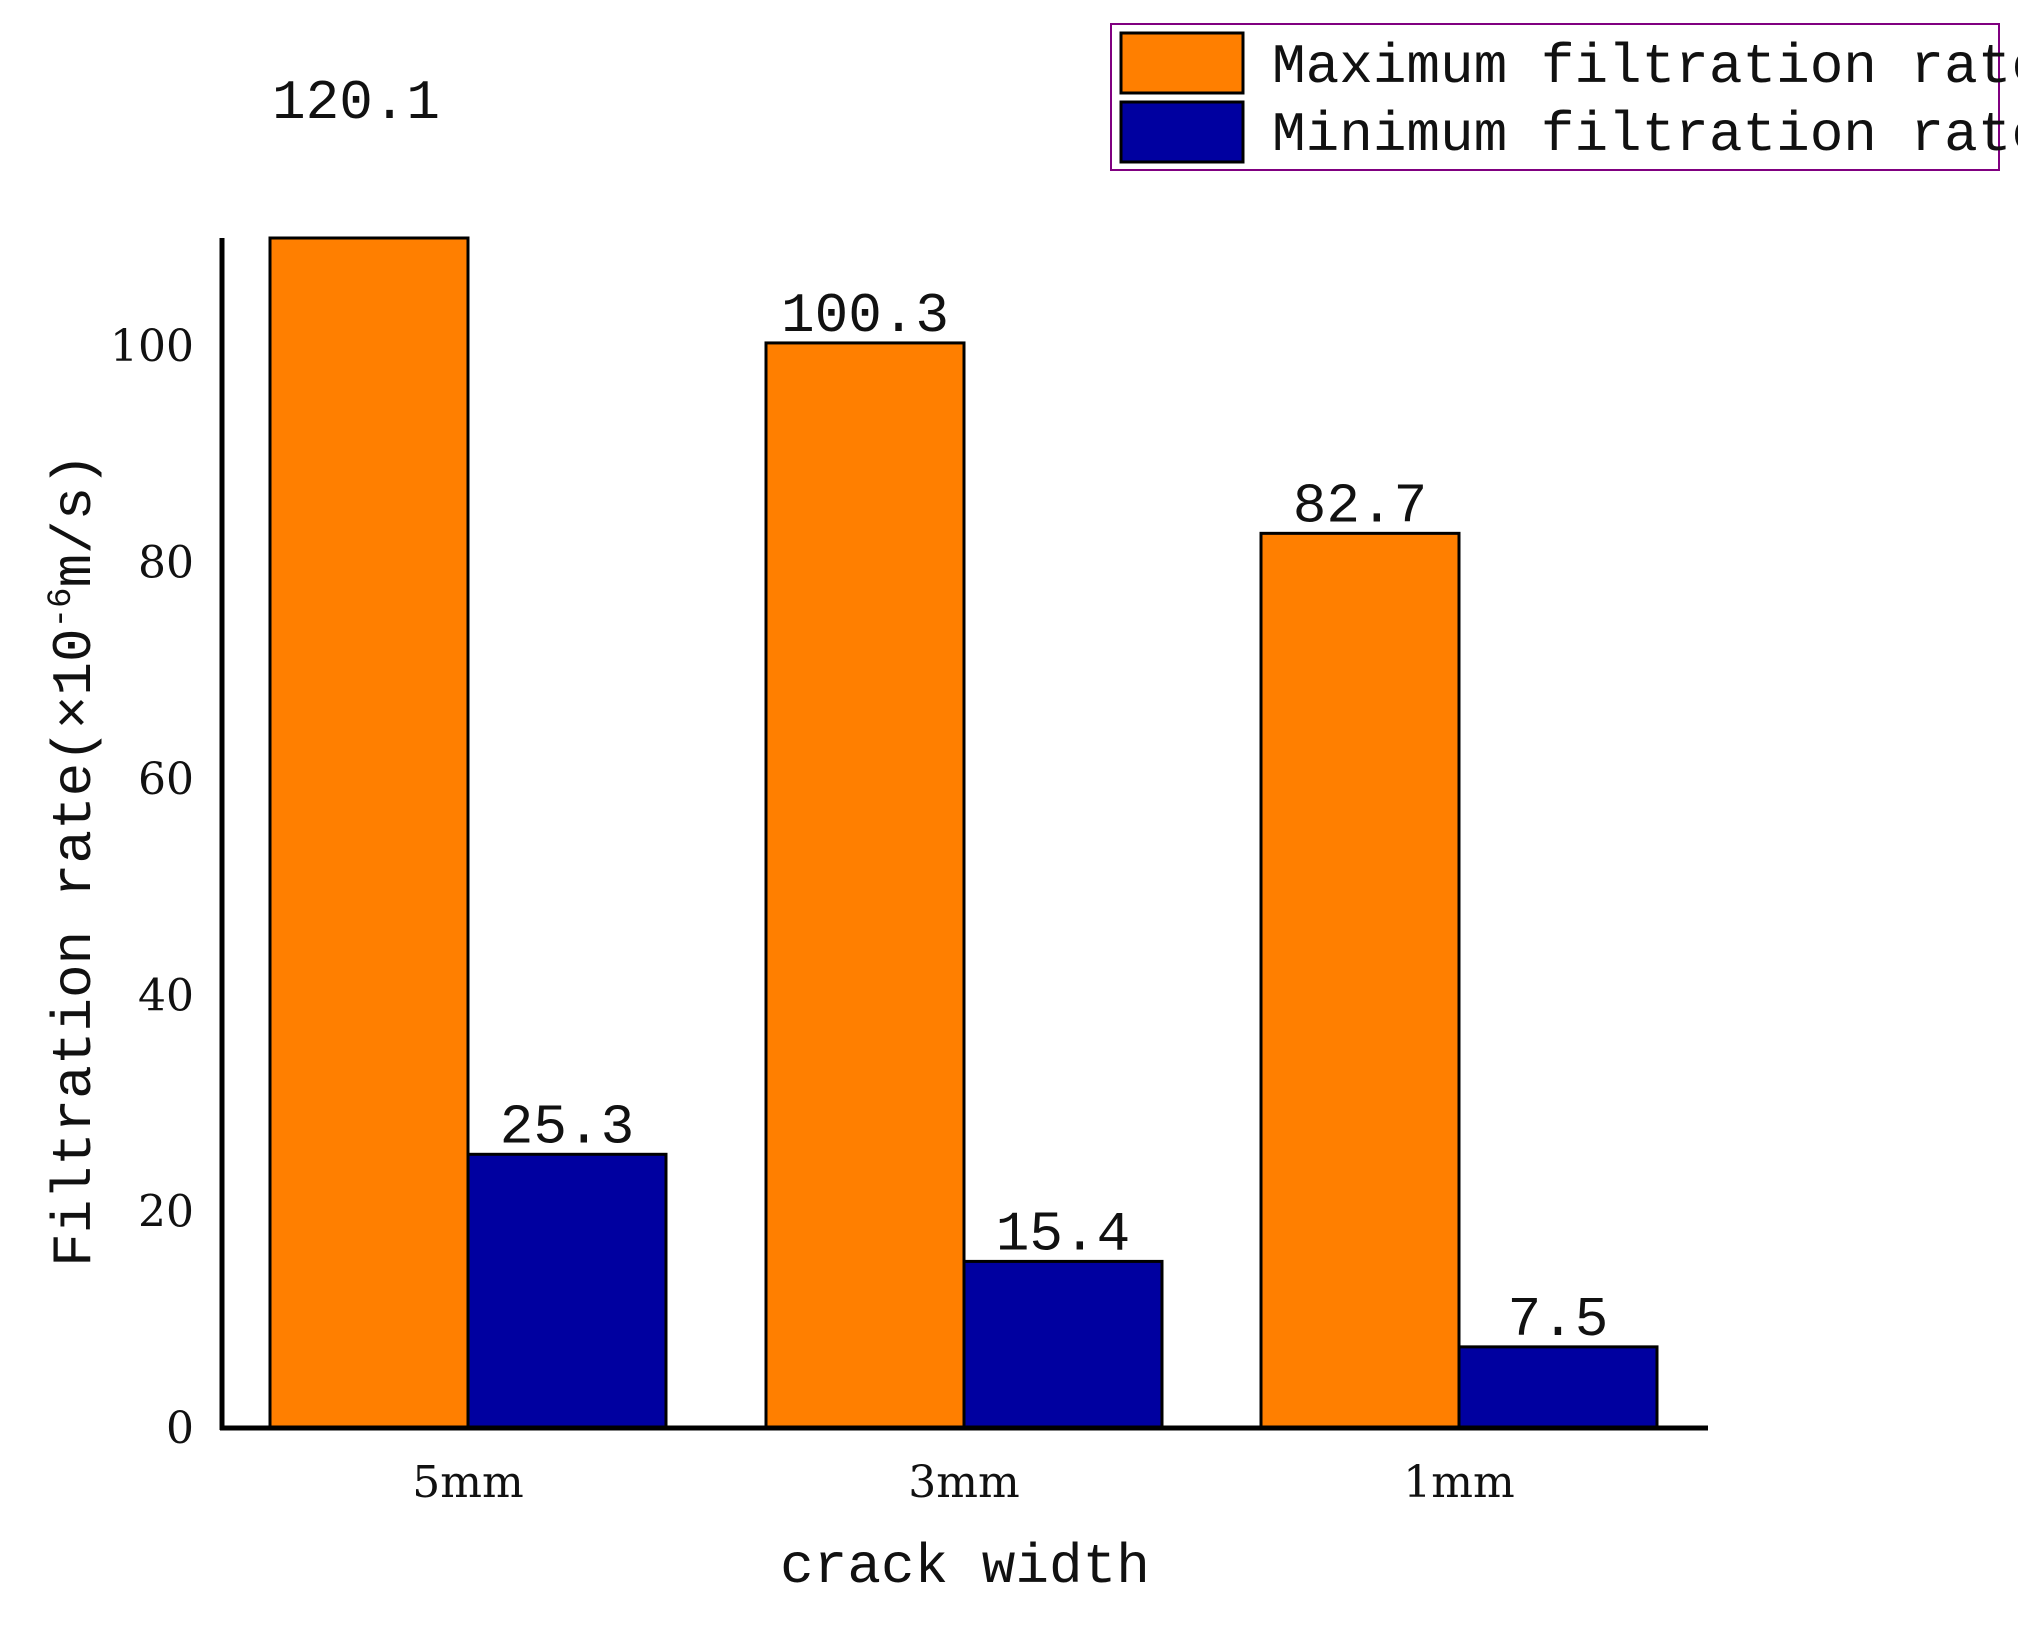  I want to click on y-axis-title: Filtration rate(×10-6m/s), so click(75, 860).